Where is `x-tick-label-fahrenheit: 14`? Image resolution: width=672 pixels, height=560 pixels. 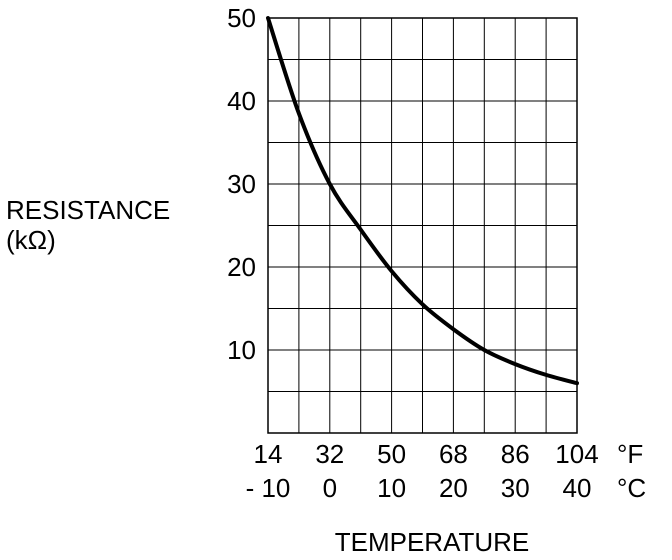
x-tick-label-fahrenheit: 14 is located at coordinates (268, 454).